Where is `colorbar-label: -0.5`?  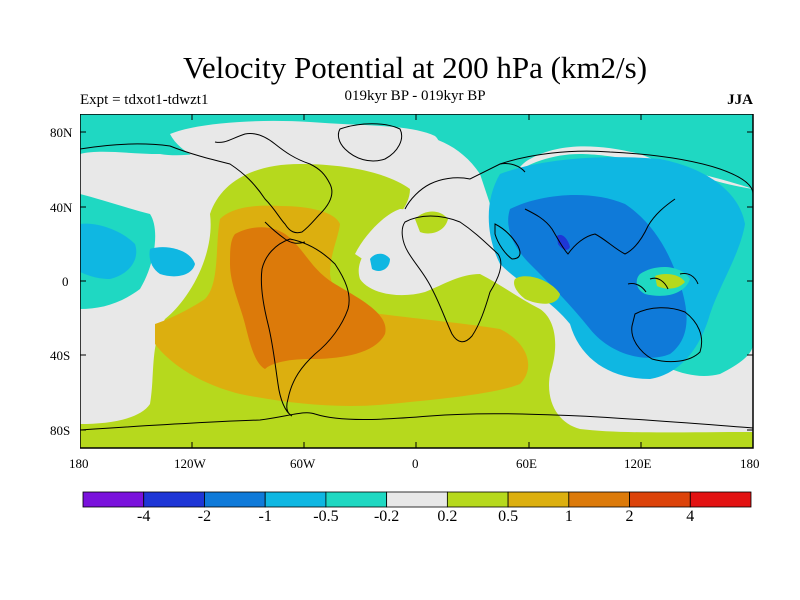 colorbar-label: -0.5 is located at coordinates (326, 516).